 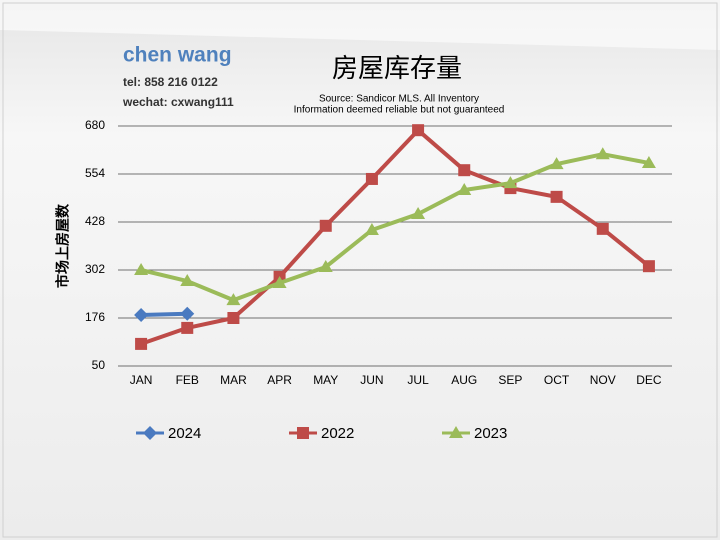 What do you see at coordinates (325, 380) in the screenshot?
I see `x-tick-label: MAY` at bounding box center [325, 380].